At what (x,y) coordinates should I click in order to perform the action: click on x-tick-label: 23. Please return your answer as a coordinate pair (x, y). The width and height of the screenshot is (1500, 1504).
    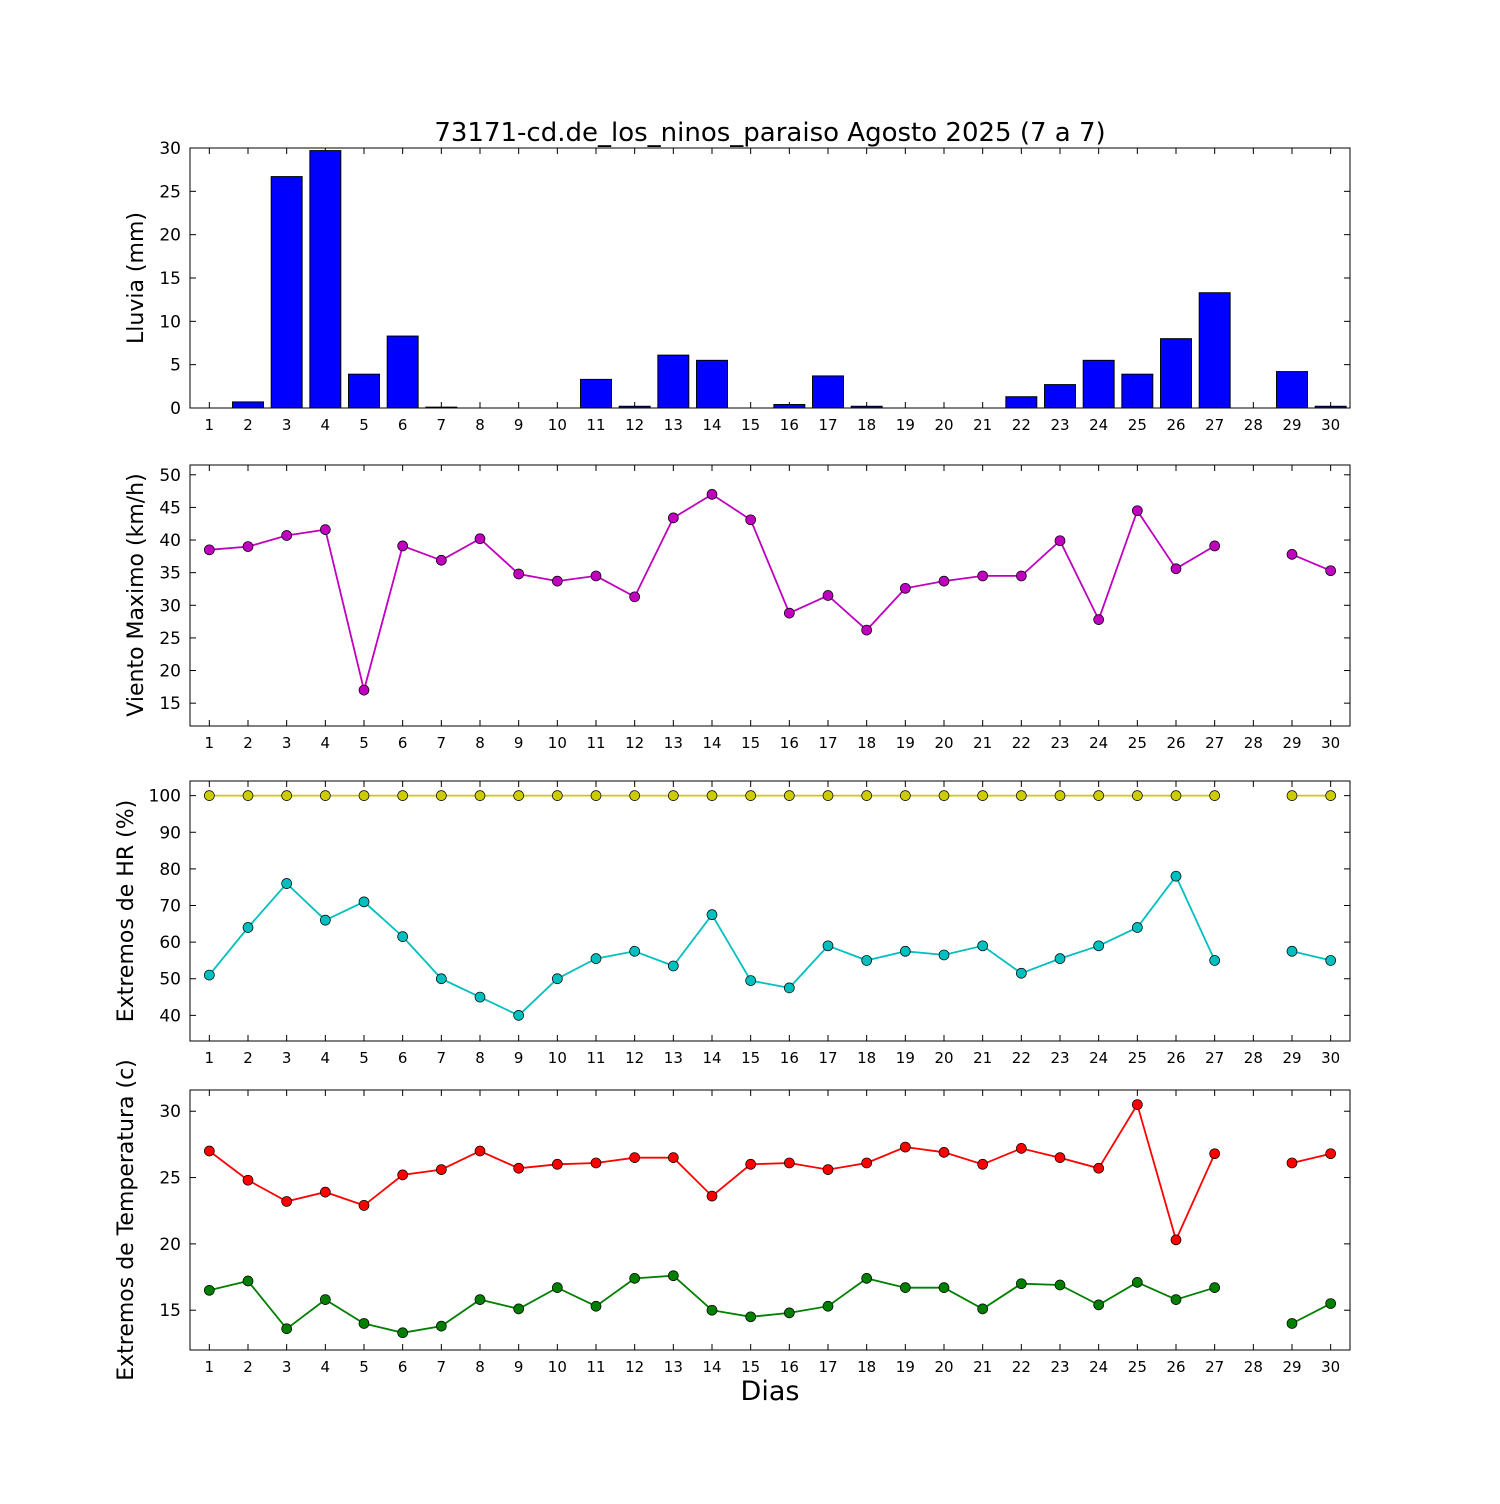
    Looking at the image, I should click on (1059, 425).